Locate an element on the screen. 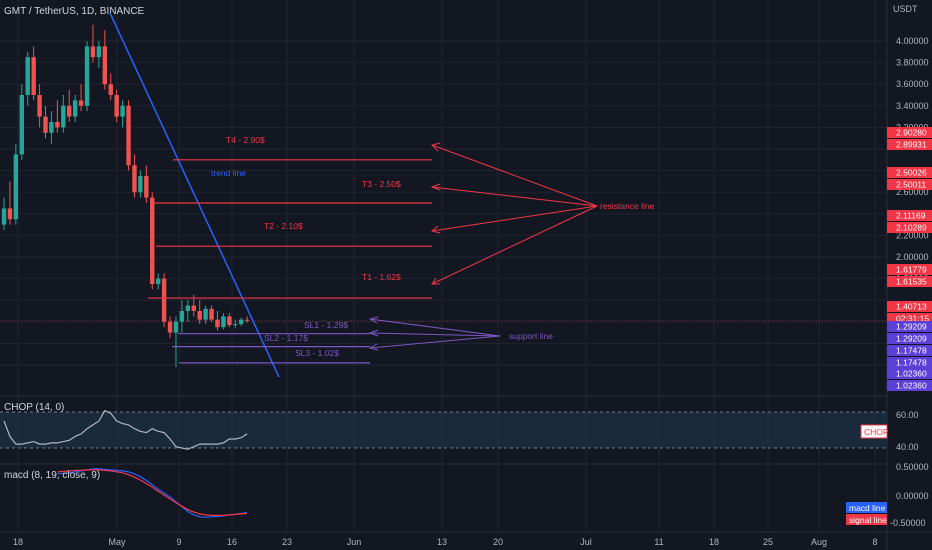 Image resolution: width=932 pixels, height=550 pixels. price-tag: 2.10289 is located at coordinates (911, 228).